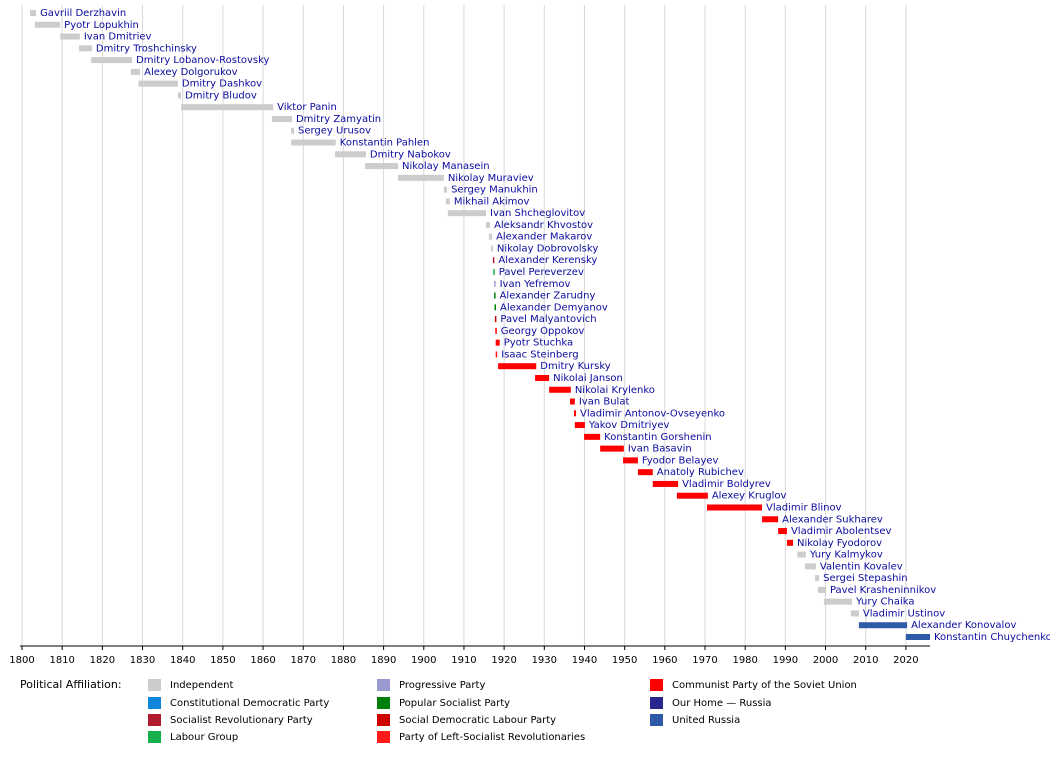  I want to click on minister-name: Konstantin Gorshenin, so click(657, 437).